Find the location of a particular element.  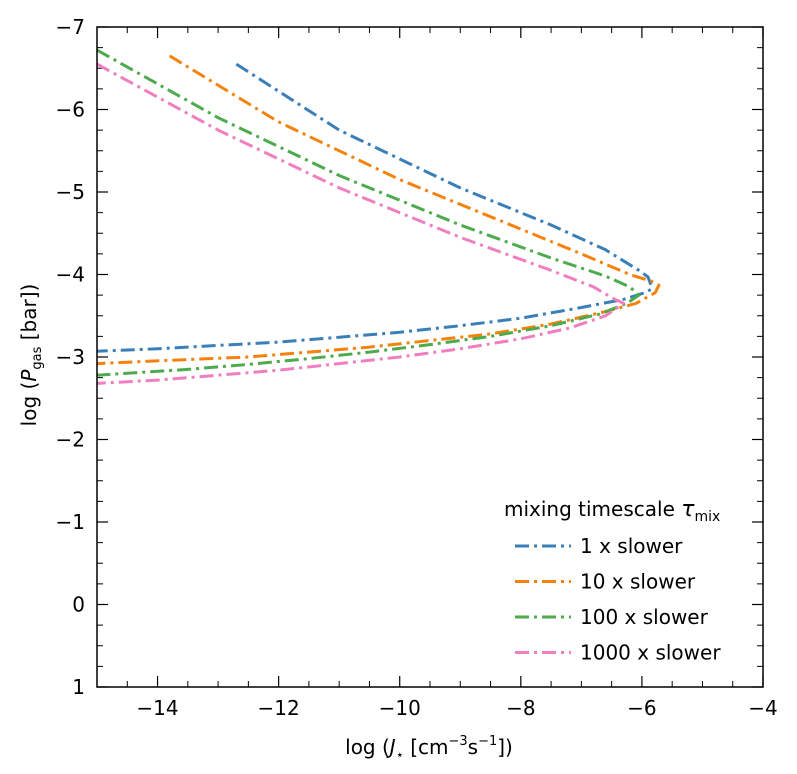

legend-label: 1 x slower is located at coordinates (631, 546).